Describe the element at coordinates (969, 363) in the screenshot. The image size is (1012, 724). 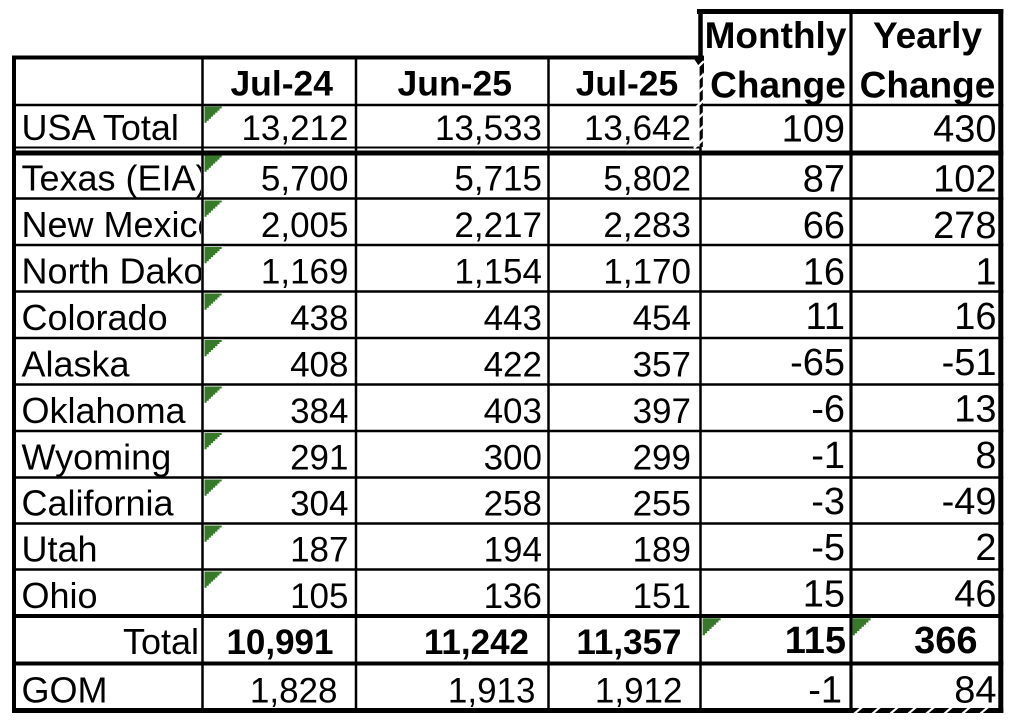
I see `svg-text: -51` at that location.